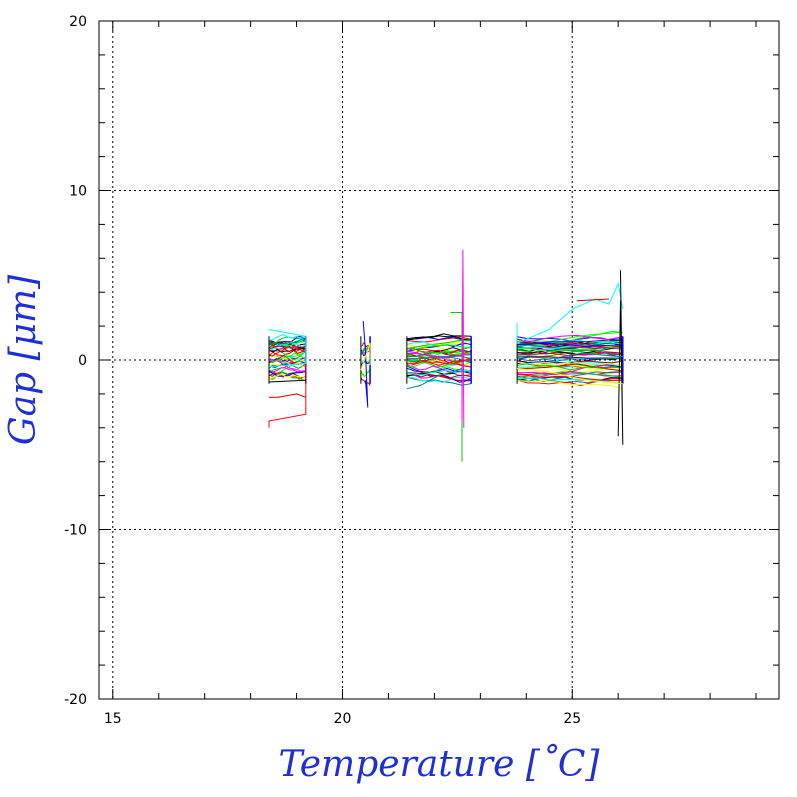  Describe the element at coordinates (75, 700) in the screenshot. I see `y-tick-label: -20` at that location.